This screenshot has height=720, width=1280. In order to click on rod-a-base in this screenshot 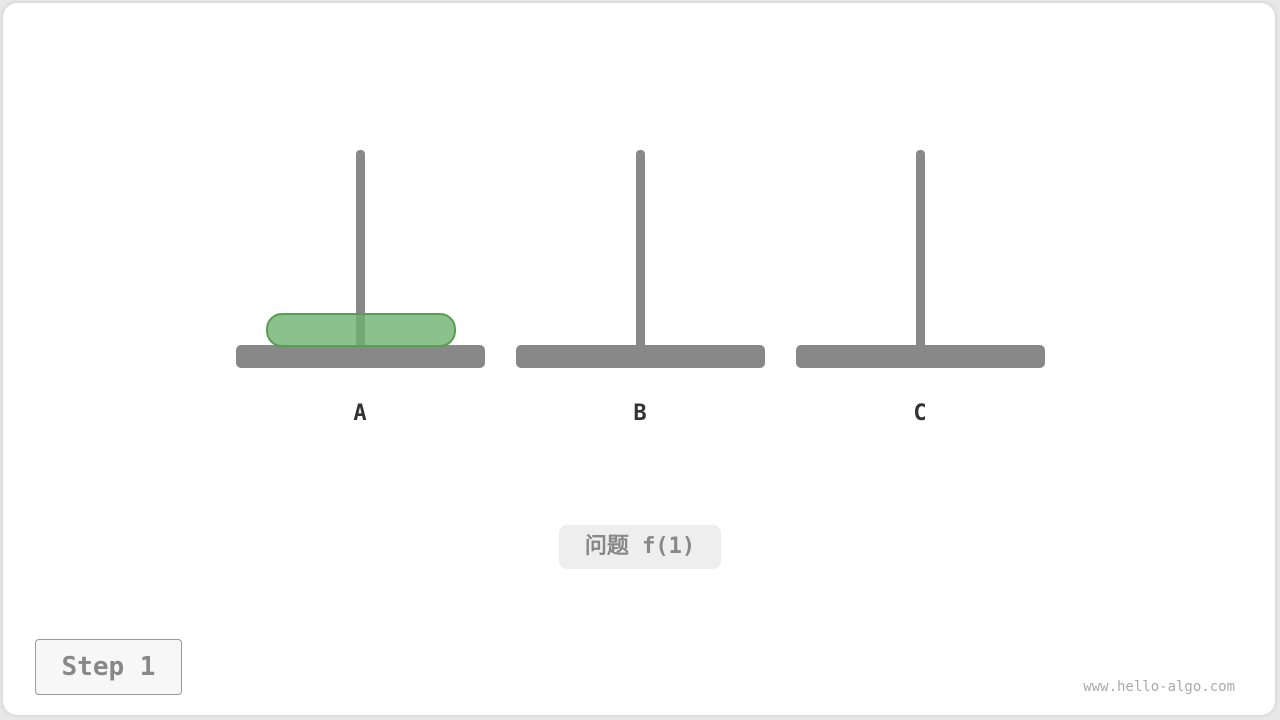, I will do `click(360, 356)`.